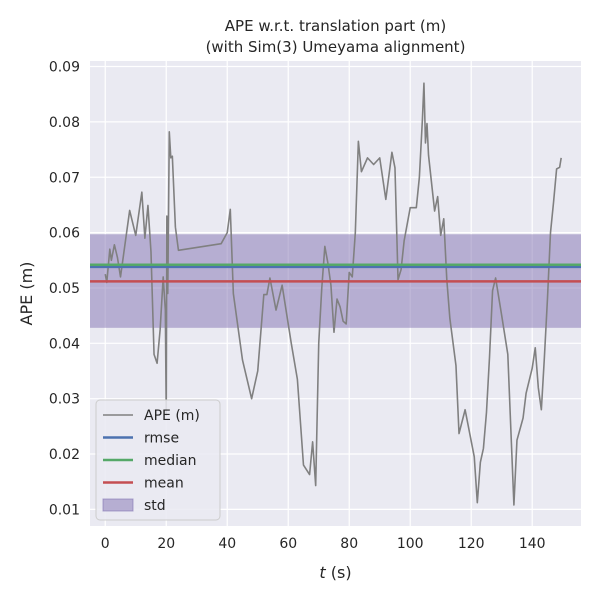  I want to click on y-tick-label: 0.07, so click(64, 178).